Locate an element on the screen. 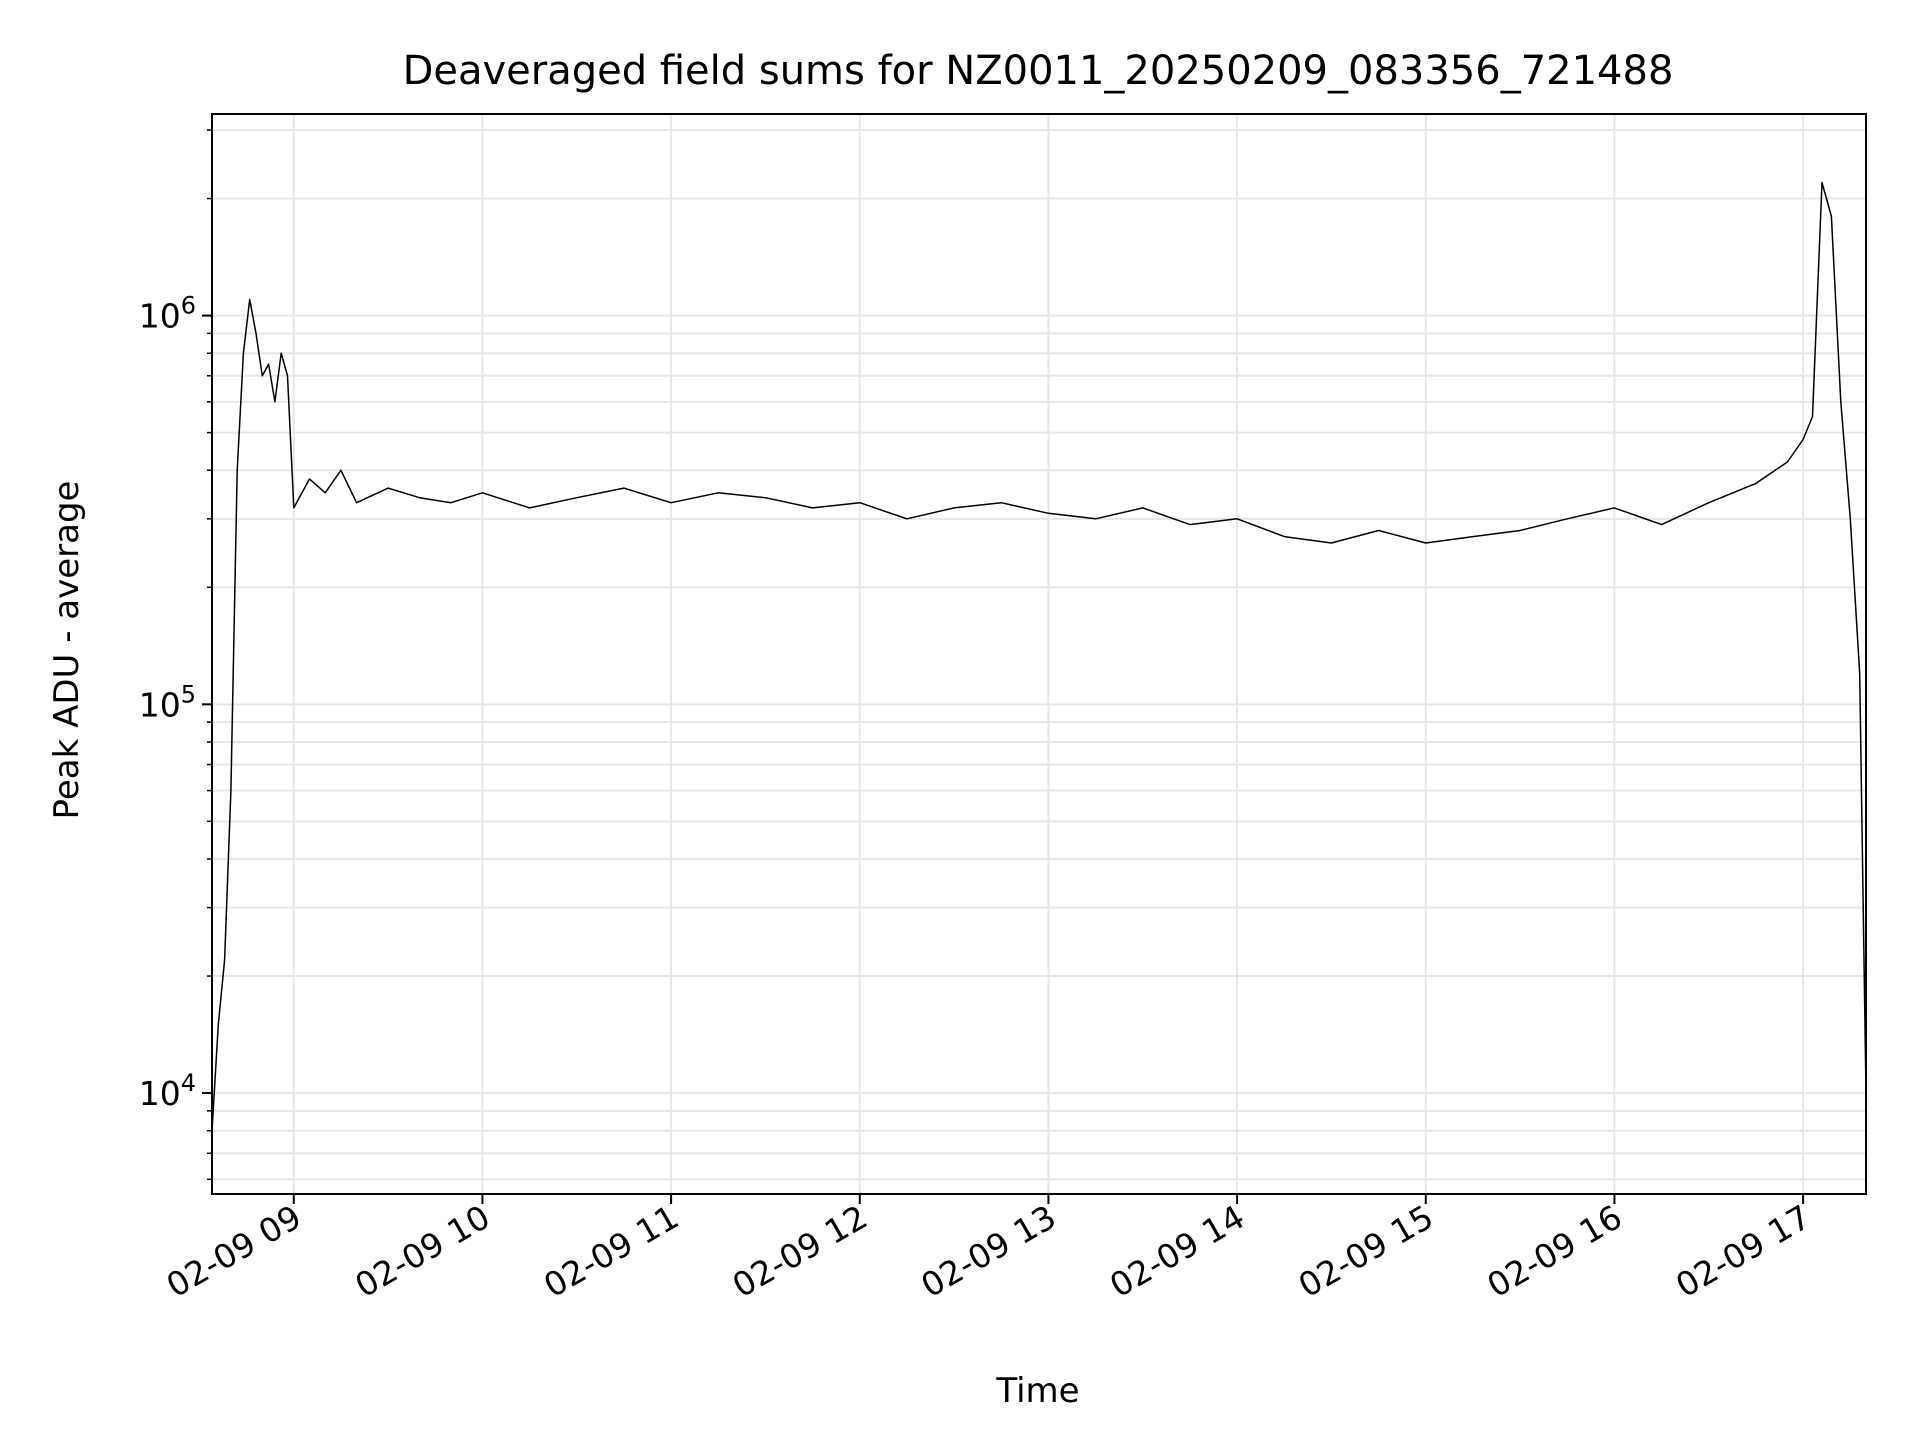 The height and width of the screenshot is (1440, 1920). y-tick-label: 10⁵ is located at coordinates (167, 702).